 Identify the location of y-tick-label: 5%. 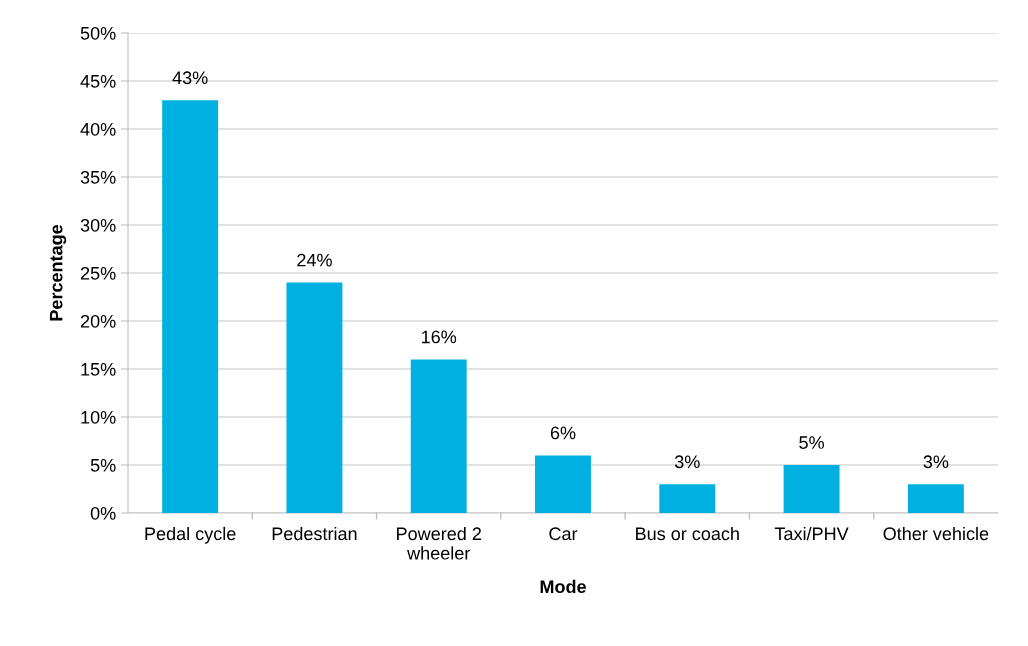
(103, 465).